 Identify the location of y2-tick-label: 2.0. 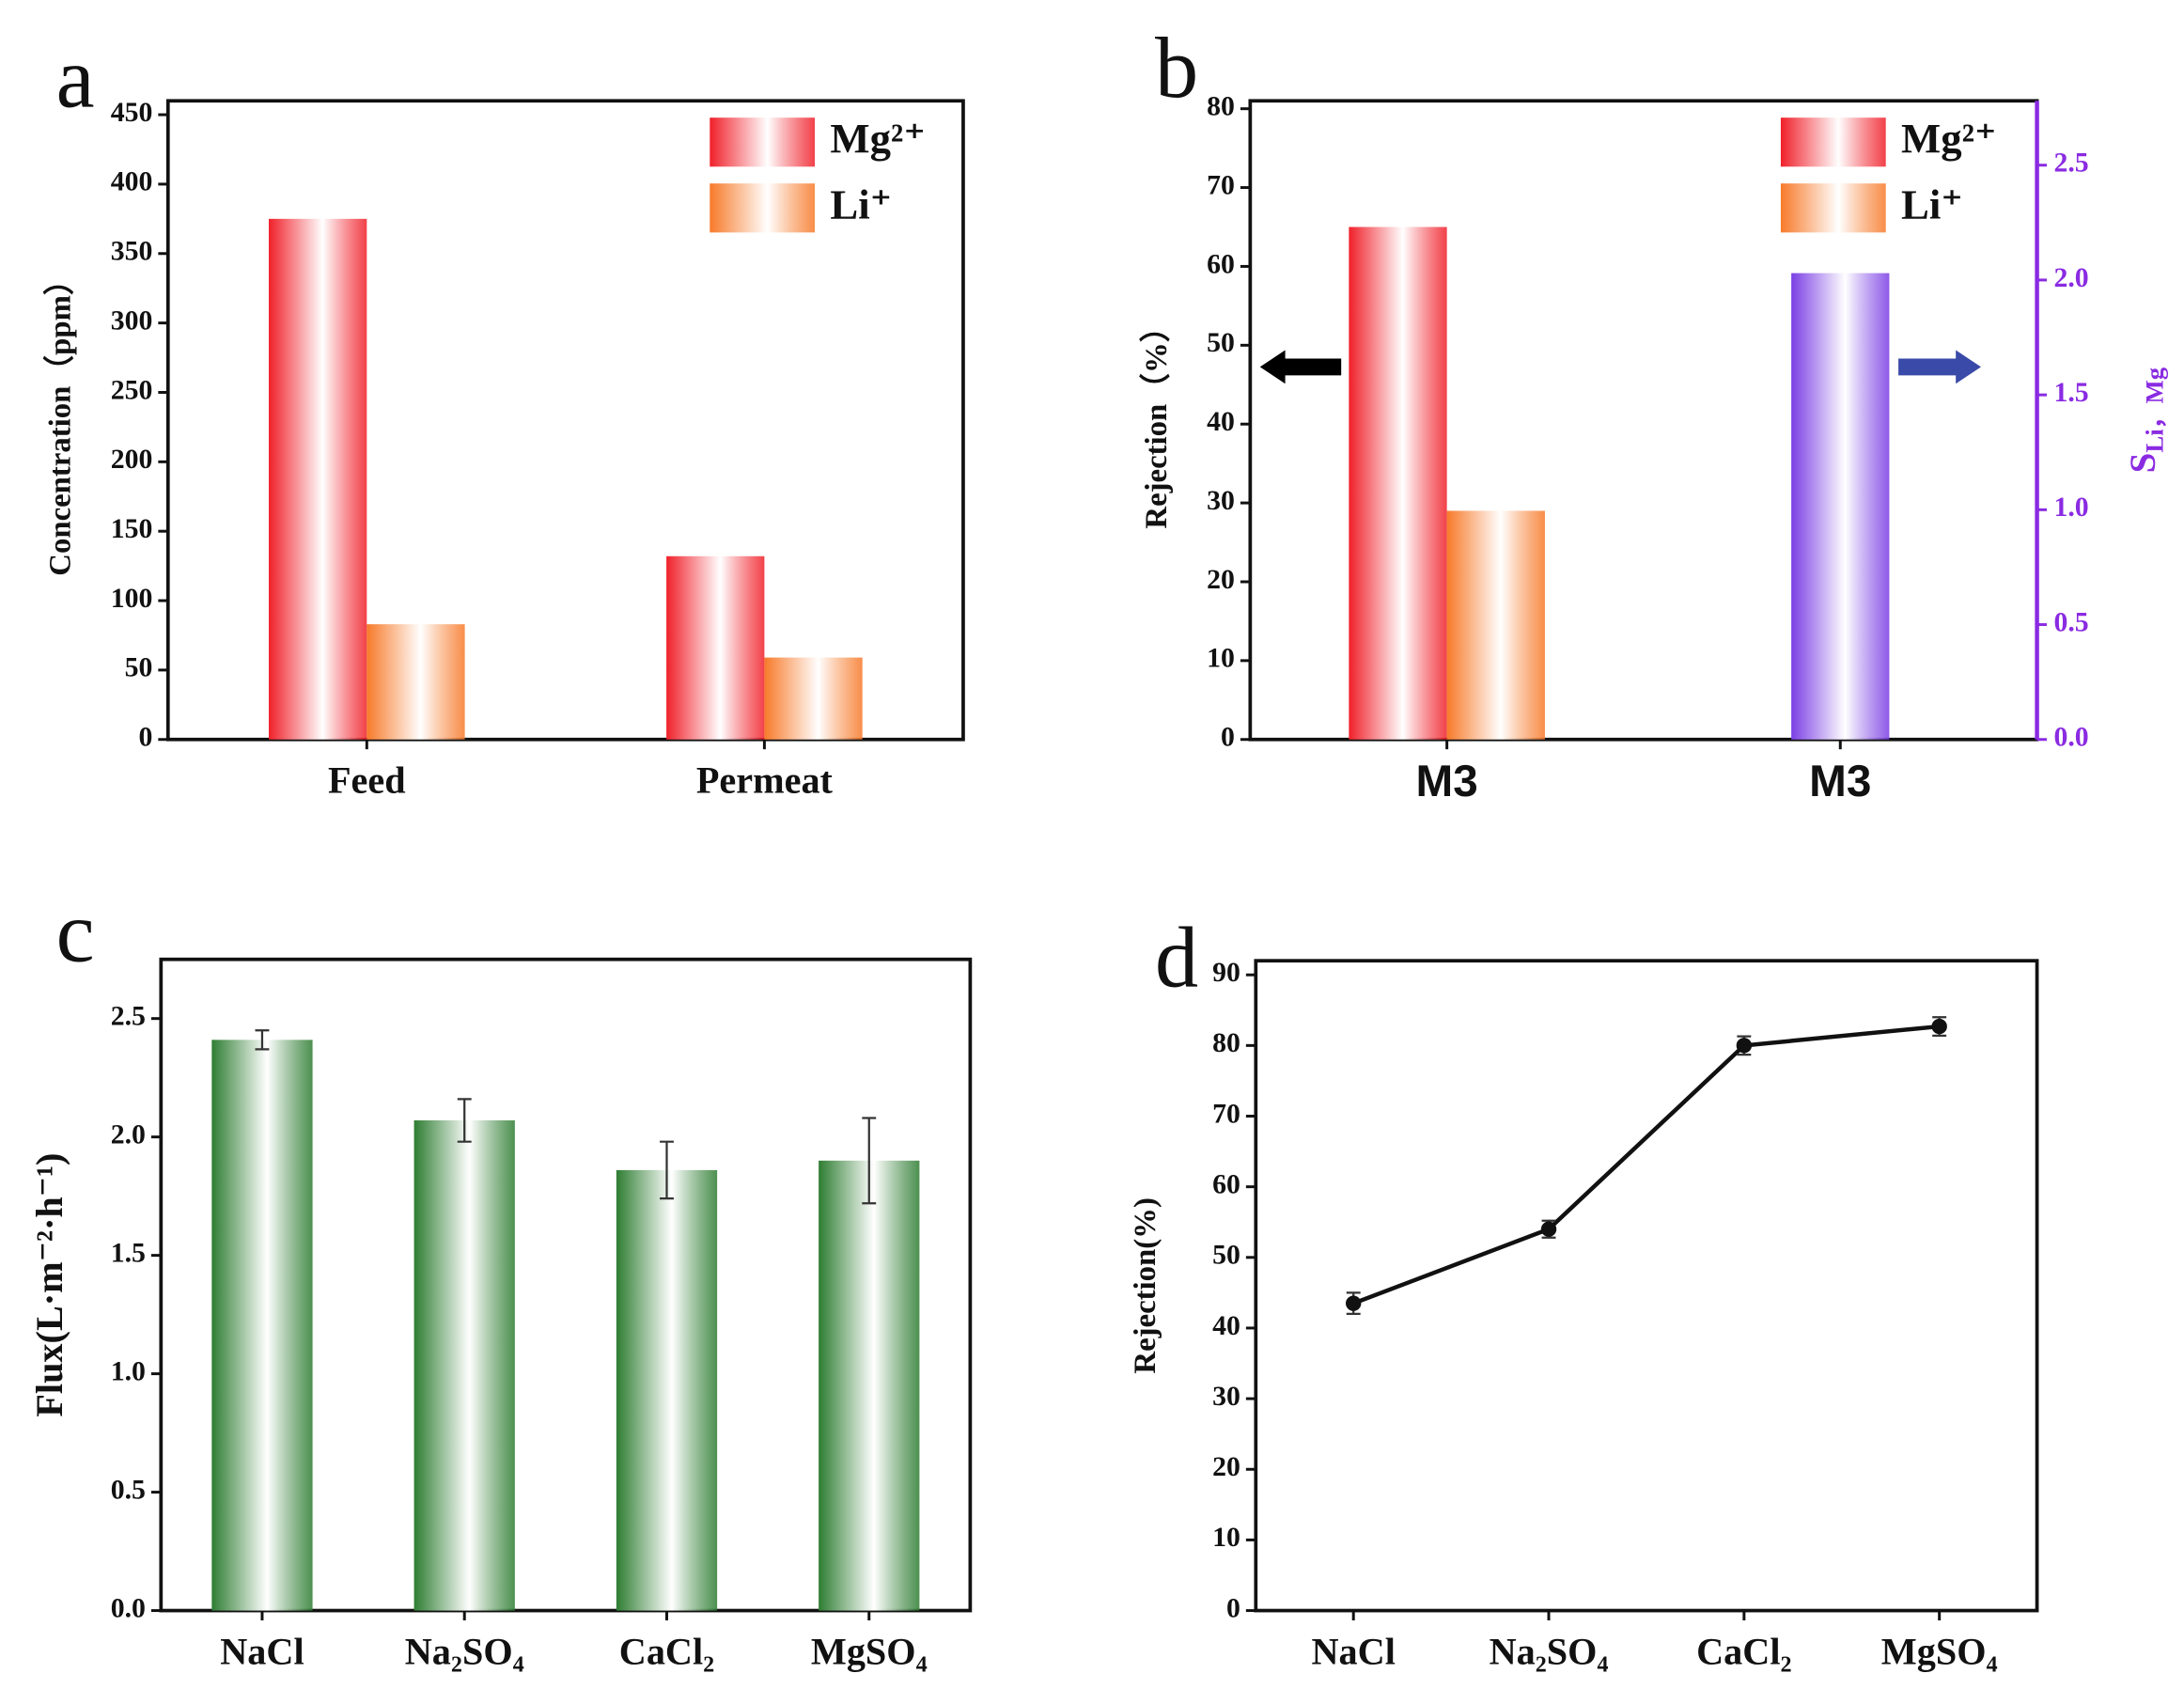
(2070, 277).